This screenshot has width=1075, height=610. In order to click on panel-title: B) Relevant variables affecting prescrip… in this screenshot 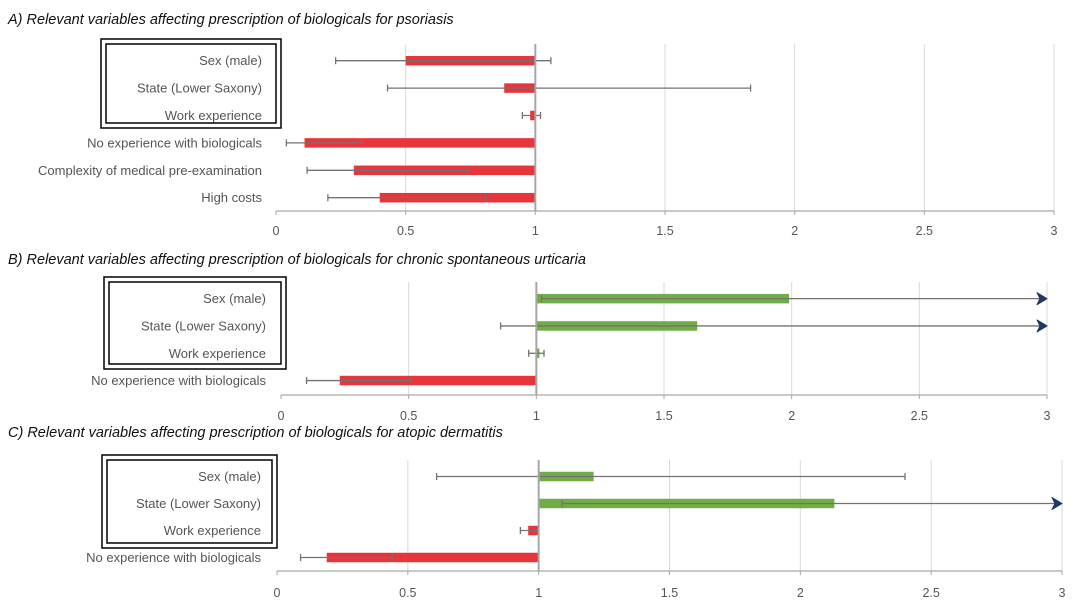, I will do `click(297, 260)`.